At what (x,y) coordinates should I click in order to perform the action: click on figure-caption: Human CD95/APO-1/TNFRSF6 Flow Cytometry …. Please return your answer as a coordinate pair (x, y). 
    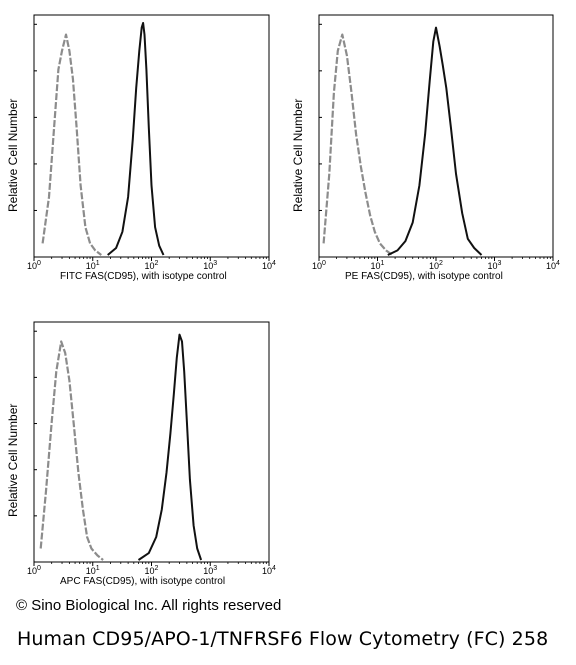
    Looking at the image, I should click on (283, 639).